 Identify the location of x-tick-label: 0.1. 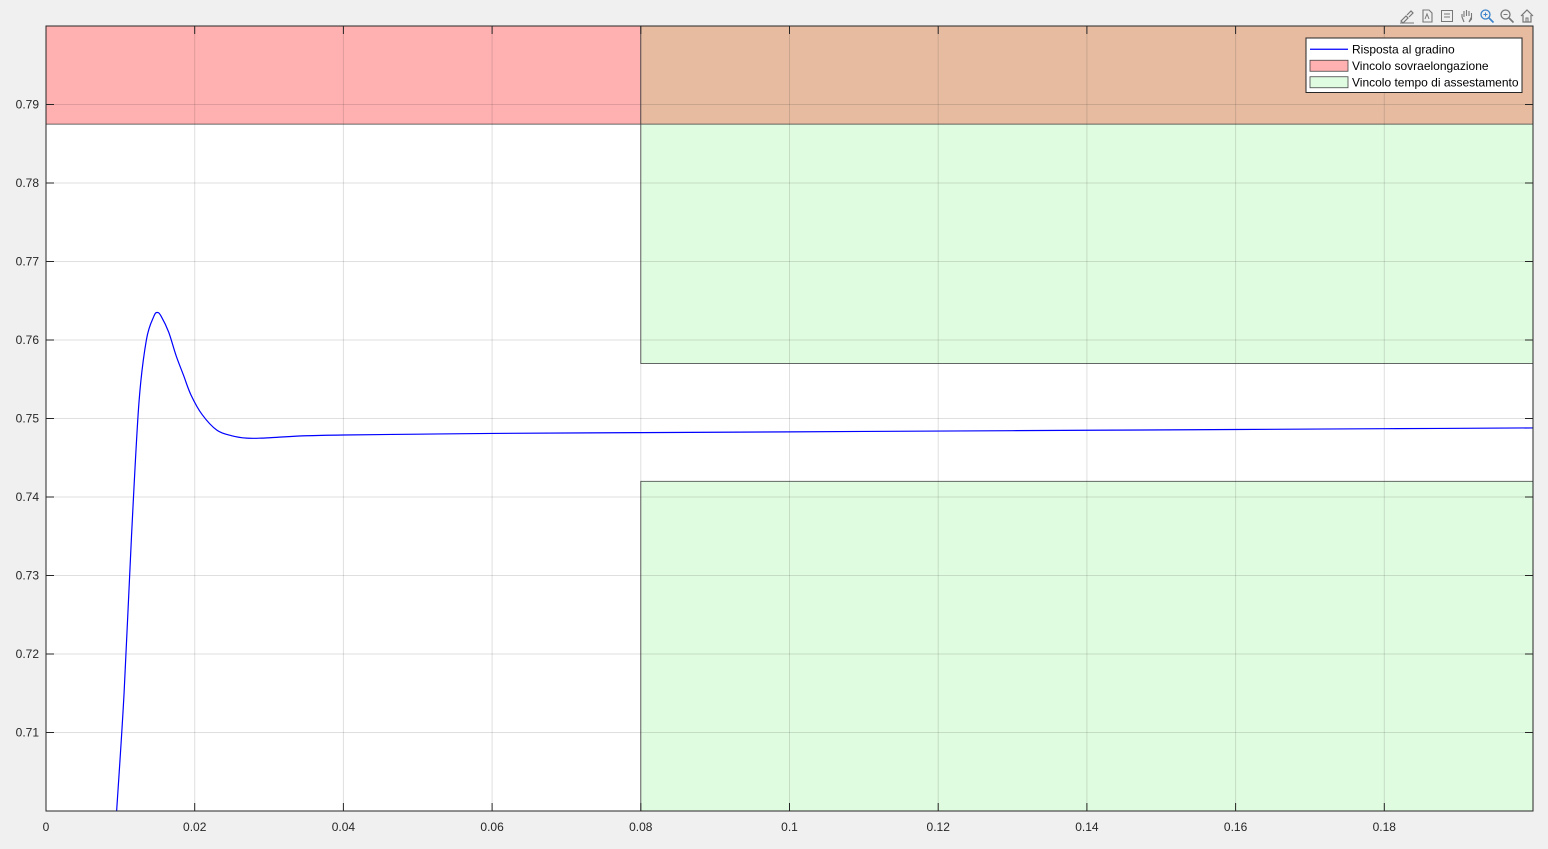
(789, 827).